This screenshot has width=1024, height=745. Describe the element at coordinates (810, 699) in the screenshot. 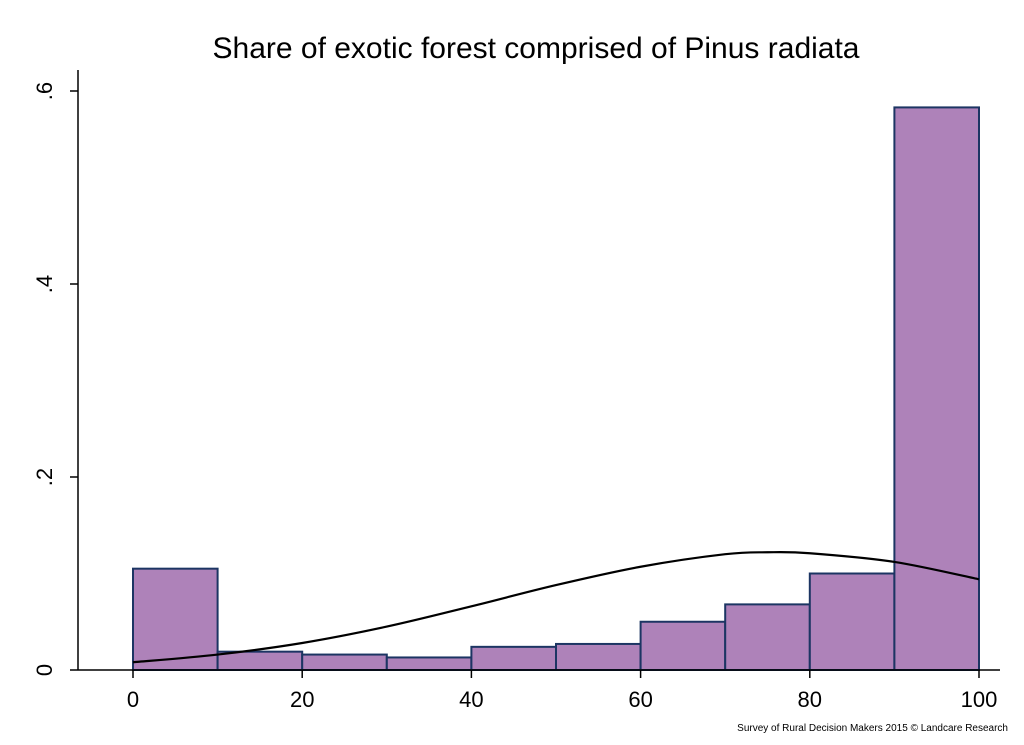

I see `x-tick-label-4: 80` at that location.